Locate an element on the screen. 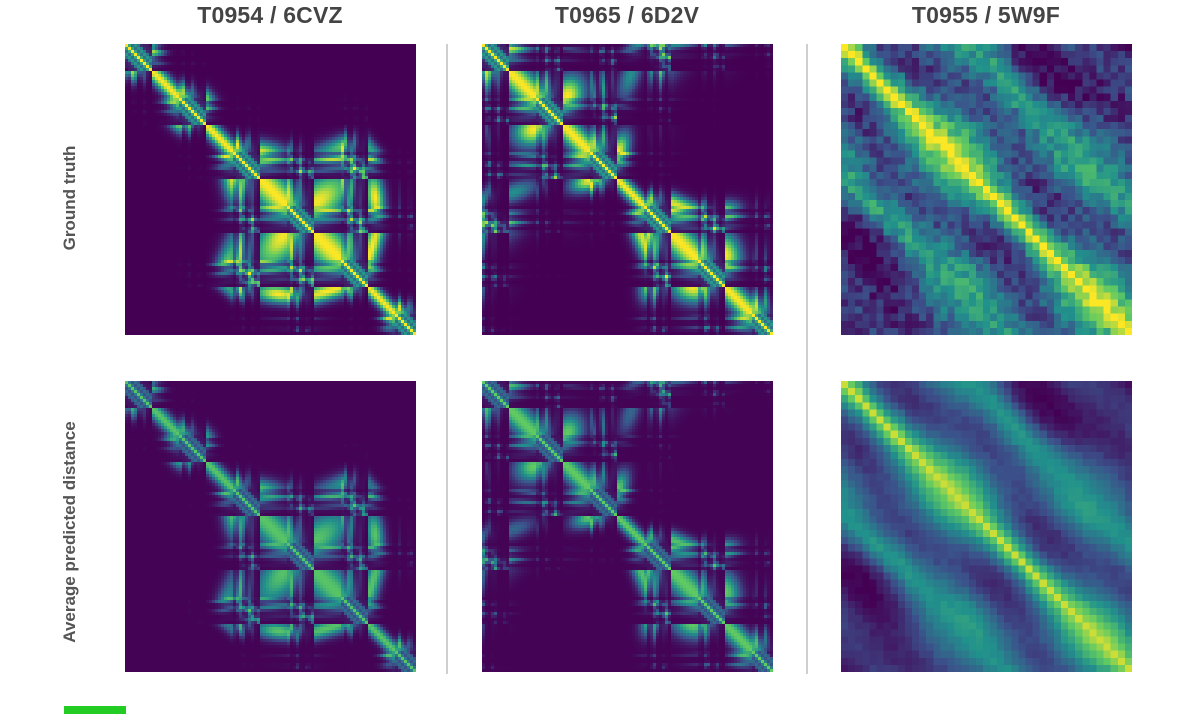  heatmap-t0954-ground-truth is located at coordinates (270, 189).